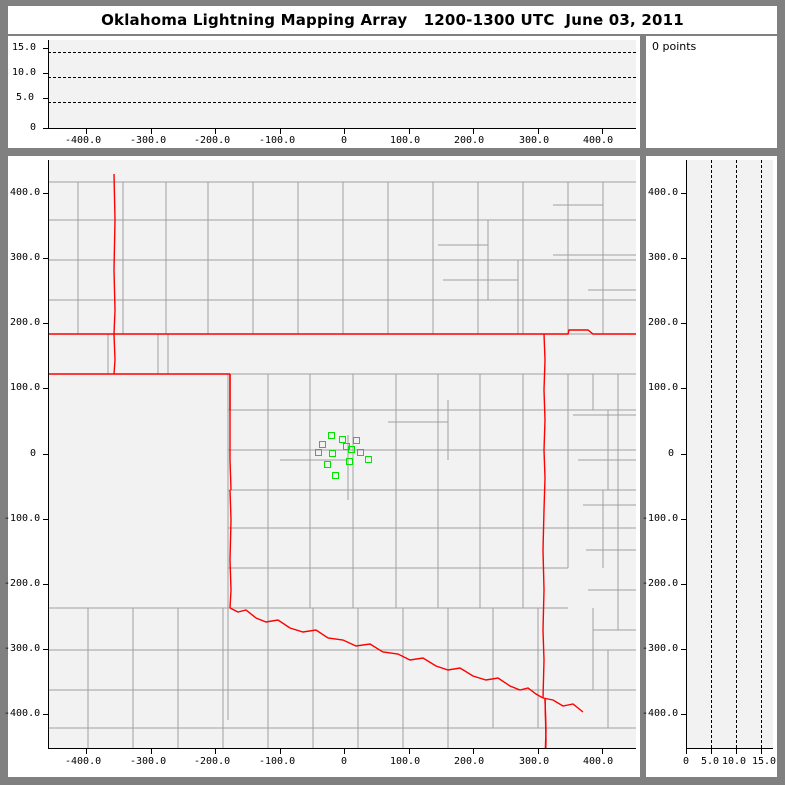  I want to click on xtick-label: 10.0, so click(734, 761).